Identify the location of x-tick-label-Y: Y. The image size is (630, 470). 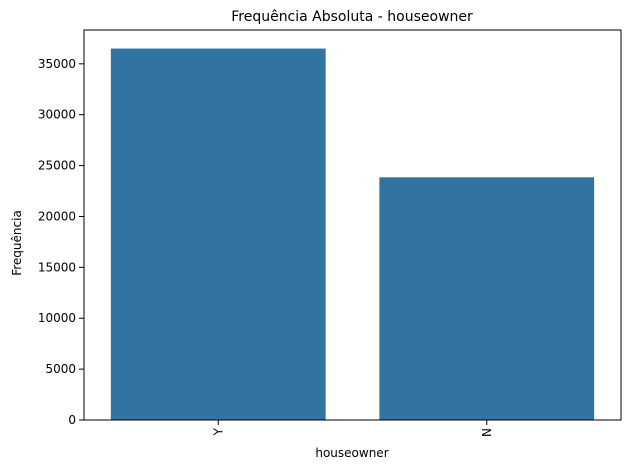
(218, 431).